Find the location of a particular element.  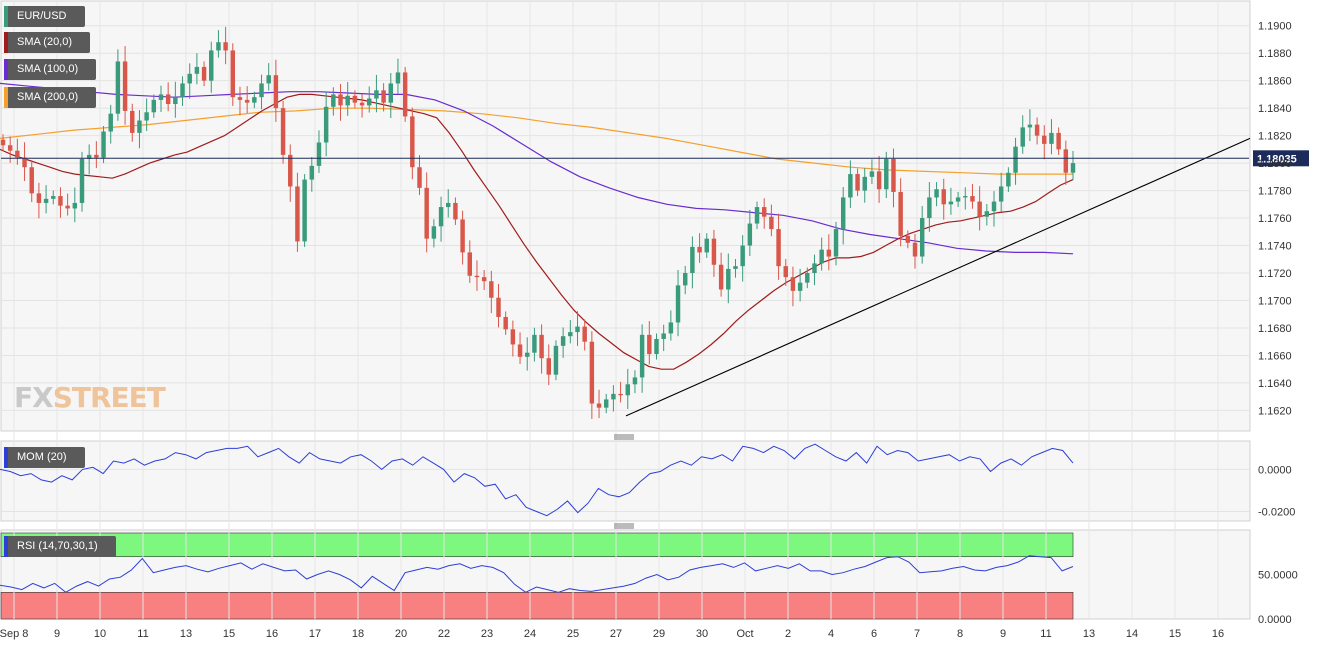

sma100-tag: SMA (100,0) is located at coordinates (50, 69).